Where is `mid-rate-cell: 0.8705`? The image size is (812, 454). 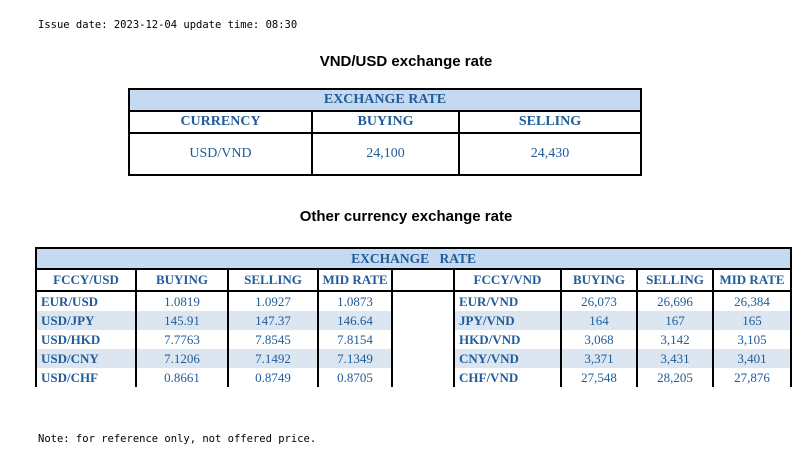
mid-rate-cell: 0.8705 is located at coordinates (355, 377).